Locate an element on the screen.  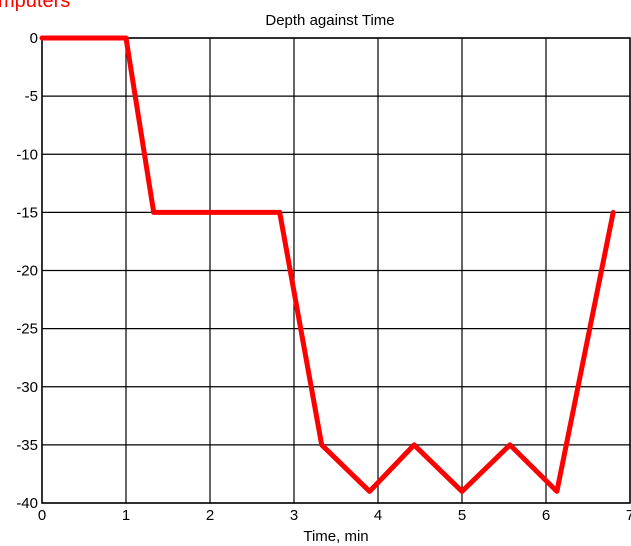
x-tick-label: 7 is located at coordinates (628, 515).